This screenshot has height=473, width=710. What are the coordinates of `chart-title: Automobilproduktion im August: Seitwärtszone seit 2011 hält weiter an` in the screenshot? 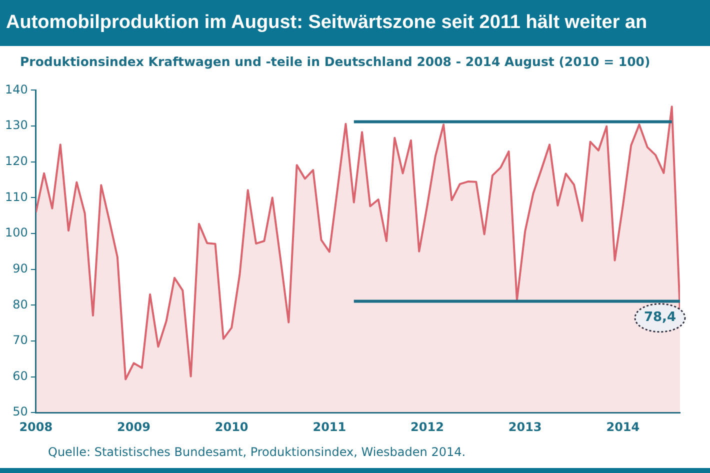 It's located at (355, 23).